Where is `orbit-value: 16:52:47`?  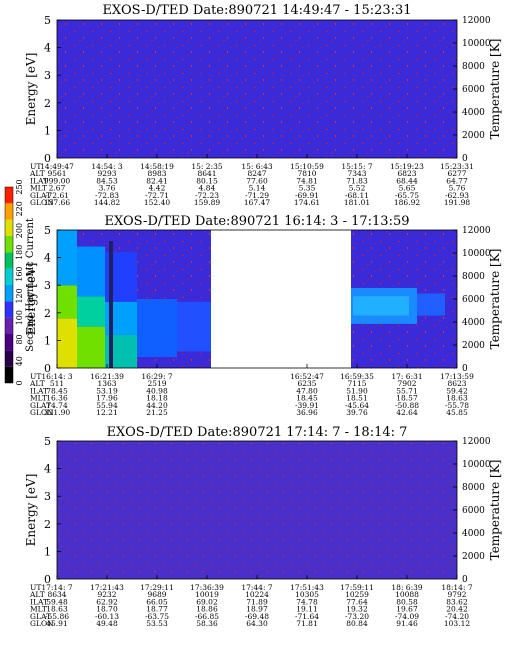 orbit-value: 16:52:47 is located at coordinates (307, 376).